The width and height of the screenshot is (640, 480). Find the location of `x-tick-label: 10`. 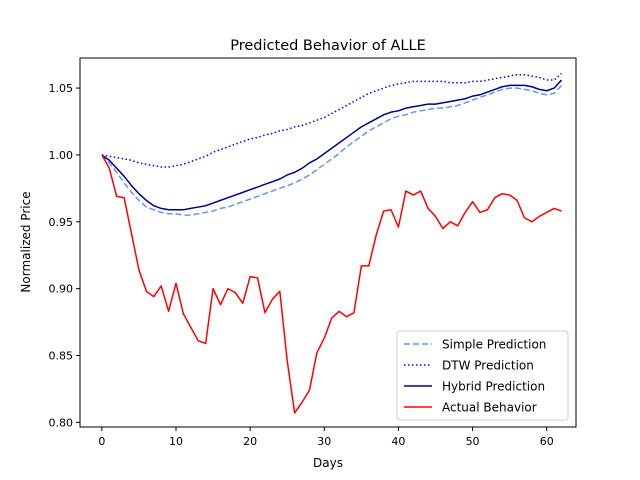

x-tick-label: 10 is located at coordinates (176, 441).